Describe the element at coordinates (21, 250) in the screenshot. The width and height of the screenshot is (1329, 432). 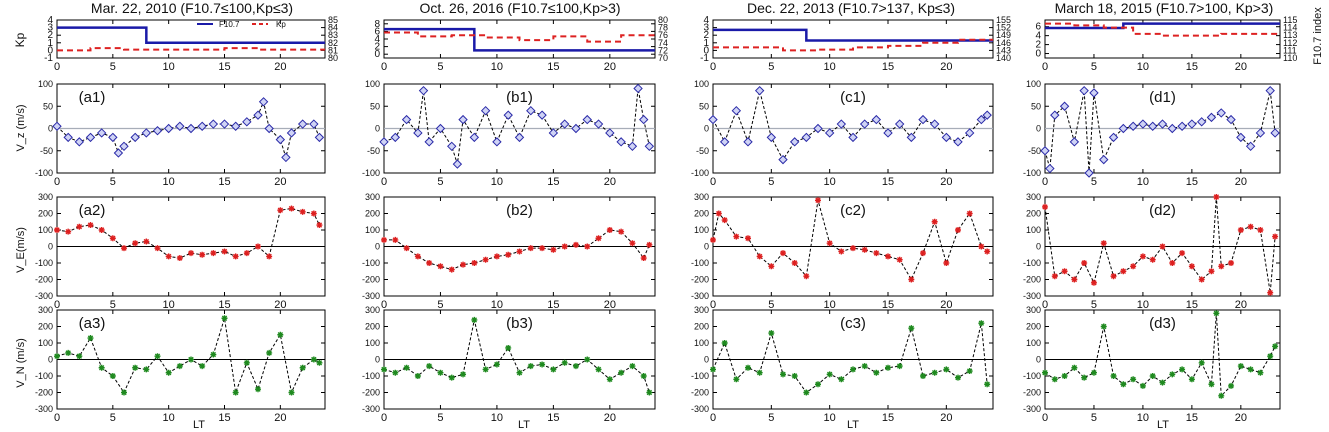
I see `ve-ylabel: V_E(m/s)` at that location.